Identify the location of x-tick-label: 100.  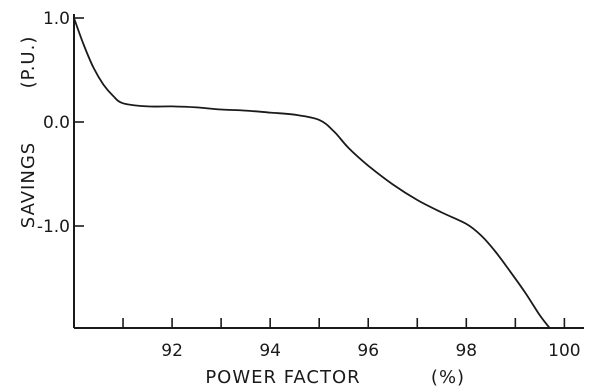
(564, 351).